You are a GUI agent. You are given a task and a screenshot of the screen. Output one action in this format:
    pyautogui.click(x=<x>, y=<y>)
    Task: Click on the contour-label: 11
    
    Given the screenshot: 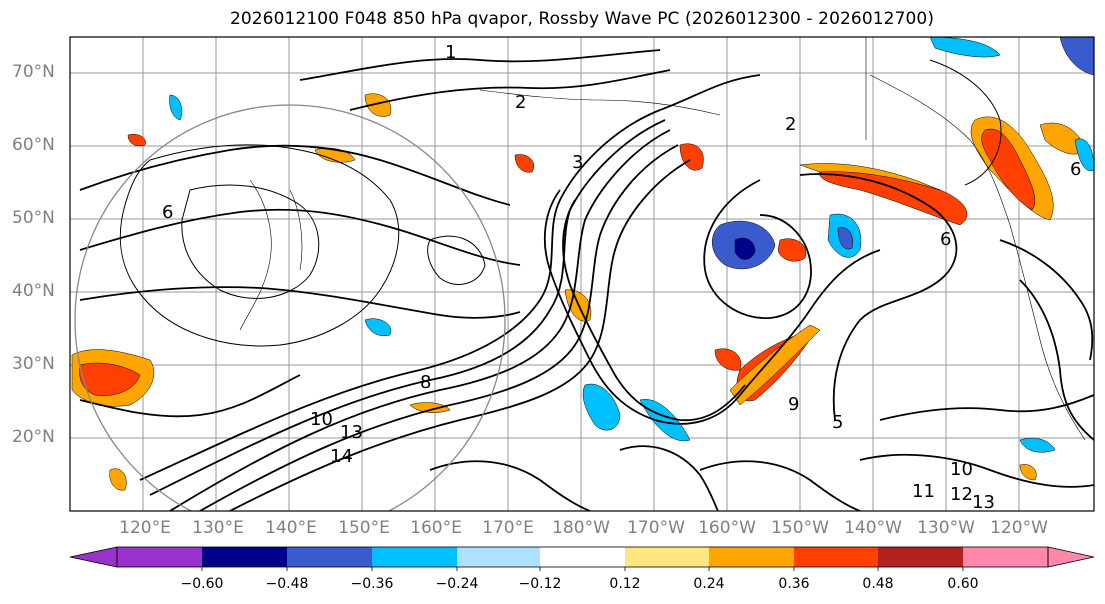 What is the action you would take?
    pyautogui.click(x=923, y=491)
    